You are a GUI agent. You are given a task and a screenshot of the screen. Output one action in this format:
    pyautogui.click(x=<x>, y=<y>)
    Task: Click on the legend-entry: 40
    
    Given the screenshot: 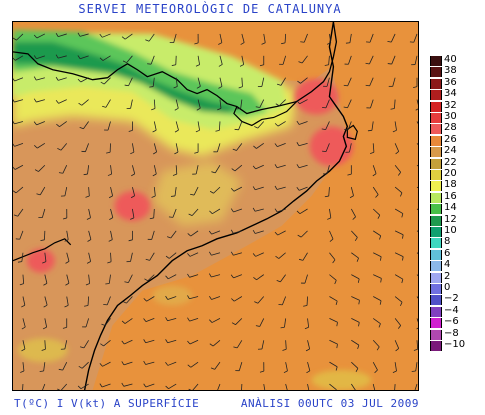 What is the action you would take?
    pyautogui.click(x=457, y=60)
    